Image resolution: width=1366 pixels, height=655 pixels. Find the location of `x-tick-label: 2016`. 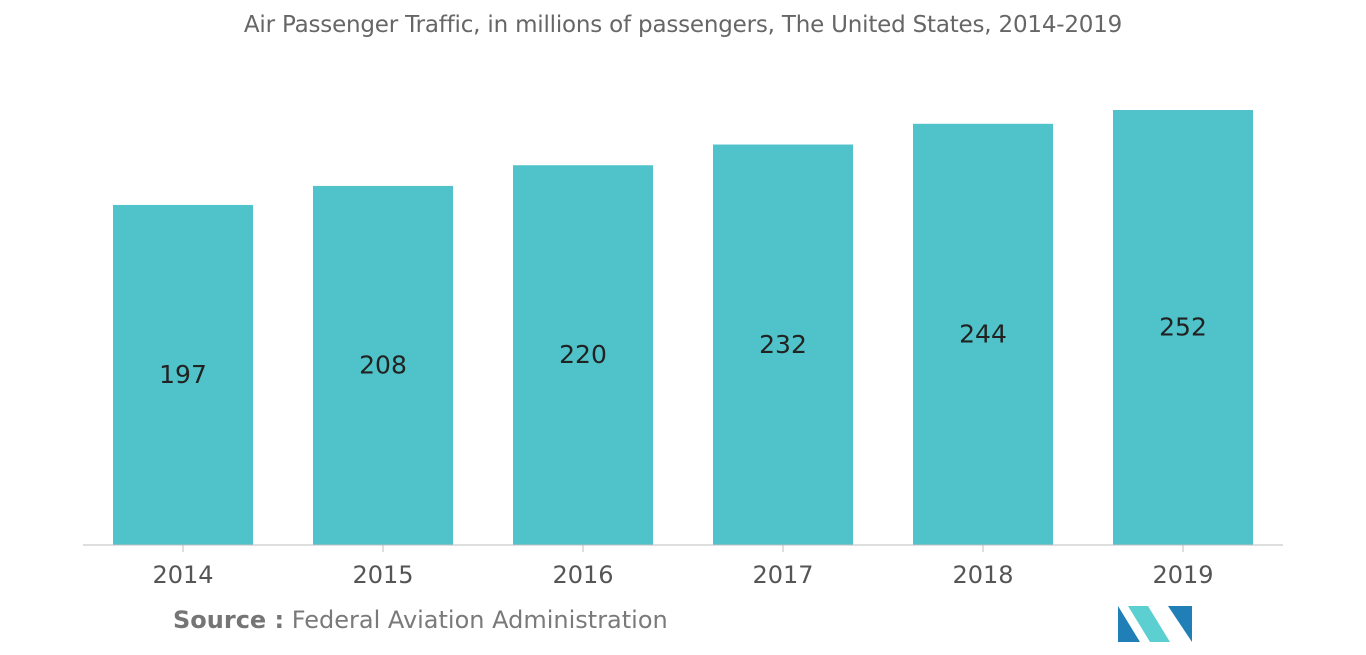

x-tick-label: 2016 is located at coordinates (582, 575).